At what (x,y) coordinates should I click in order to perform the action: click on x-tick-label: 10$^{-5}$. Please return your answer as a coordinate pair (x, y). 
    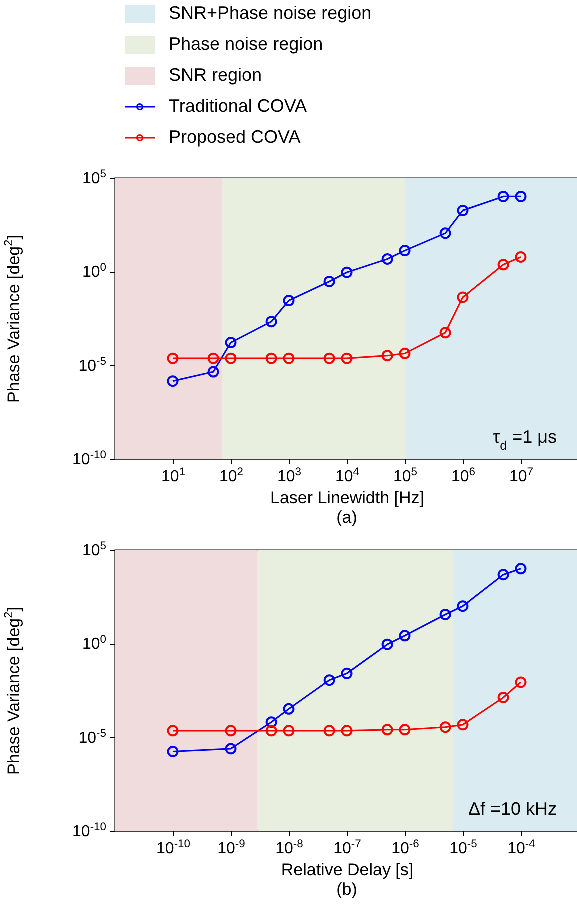
    Looking at the image, I should click on (464, 848).